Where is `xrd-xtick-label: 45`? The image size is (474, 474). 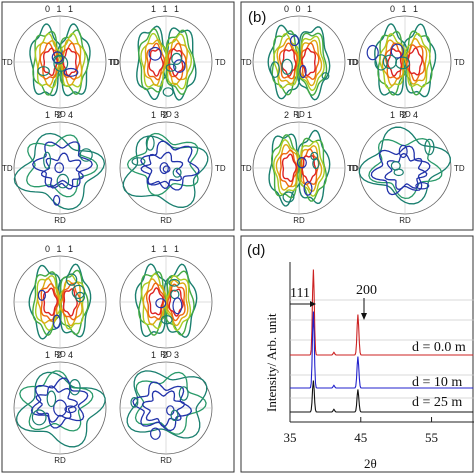
xrd-xtick-label: 45 is located at coordinates (360, 437).